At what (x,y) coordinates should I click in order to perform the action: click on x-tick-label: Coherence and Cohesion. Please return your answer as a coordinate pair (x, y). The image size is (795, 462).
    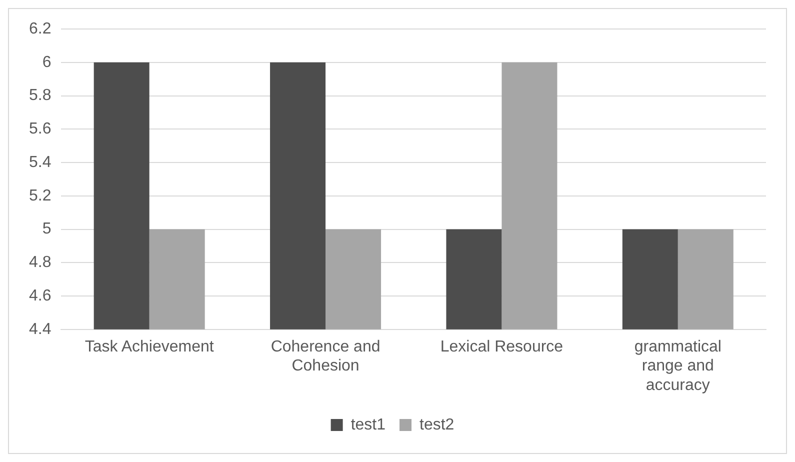
    Looking at the image, I should click on (325, 356).